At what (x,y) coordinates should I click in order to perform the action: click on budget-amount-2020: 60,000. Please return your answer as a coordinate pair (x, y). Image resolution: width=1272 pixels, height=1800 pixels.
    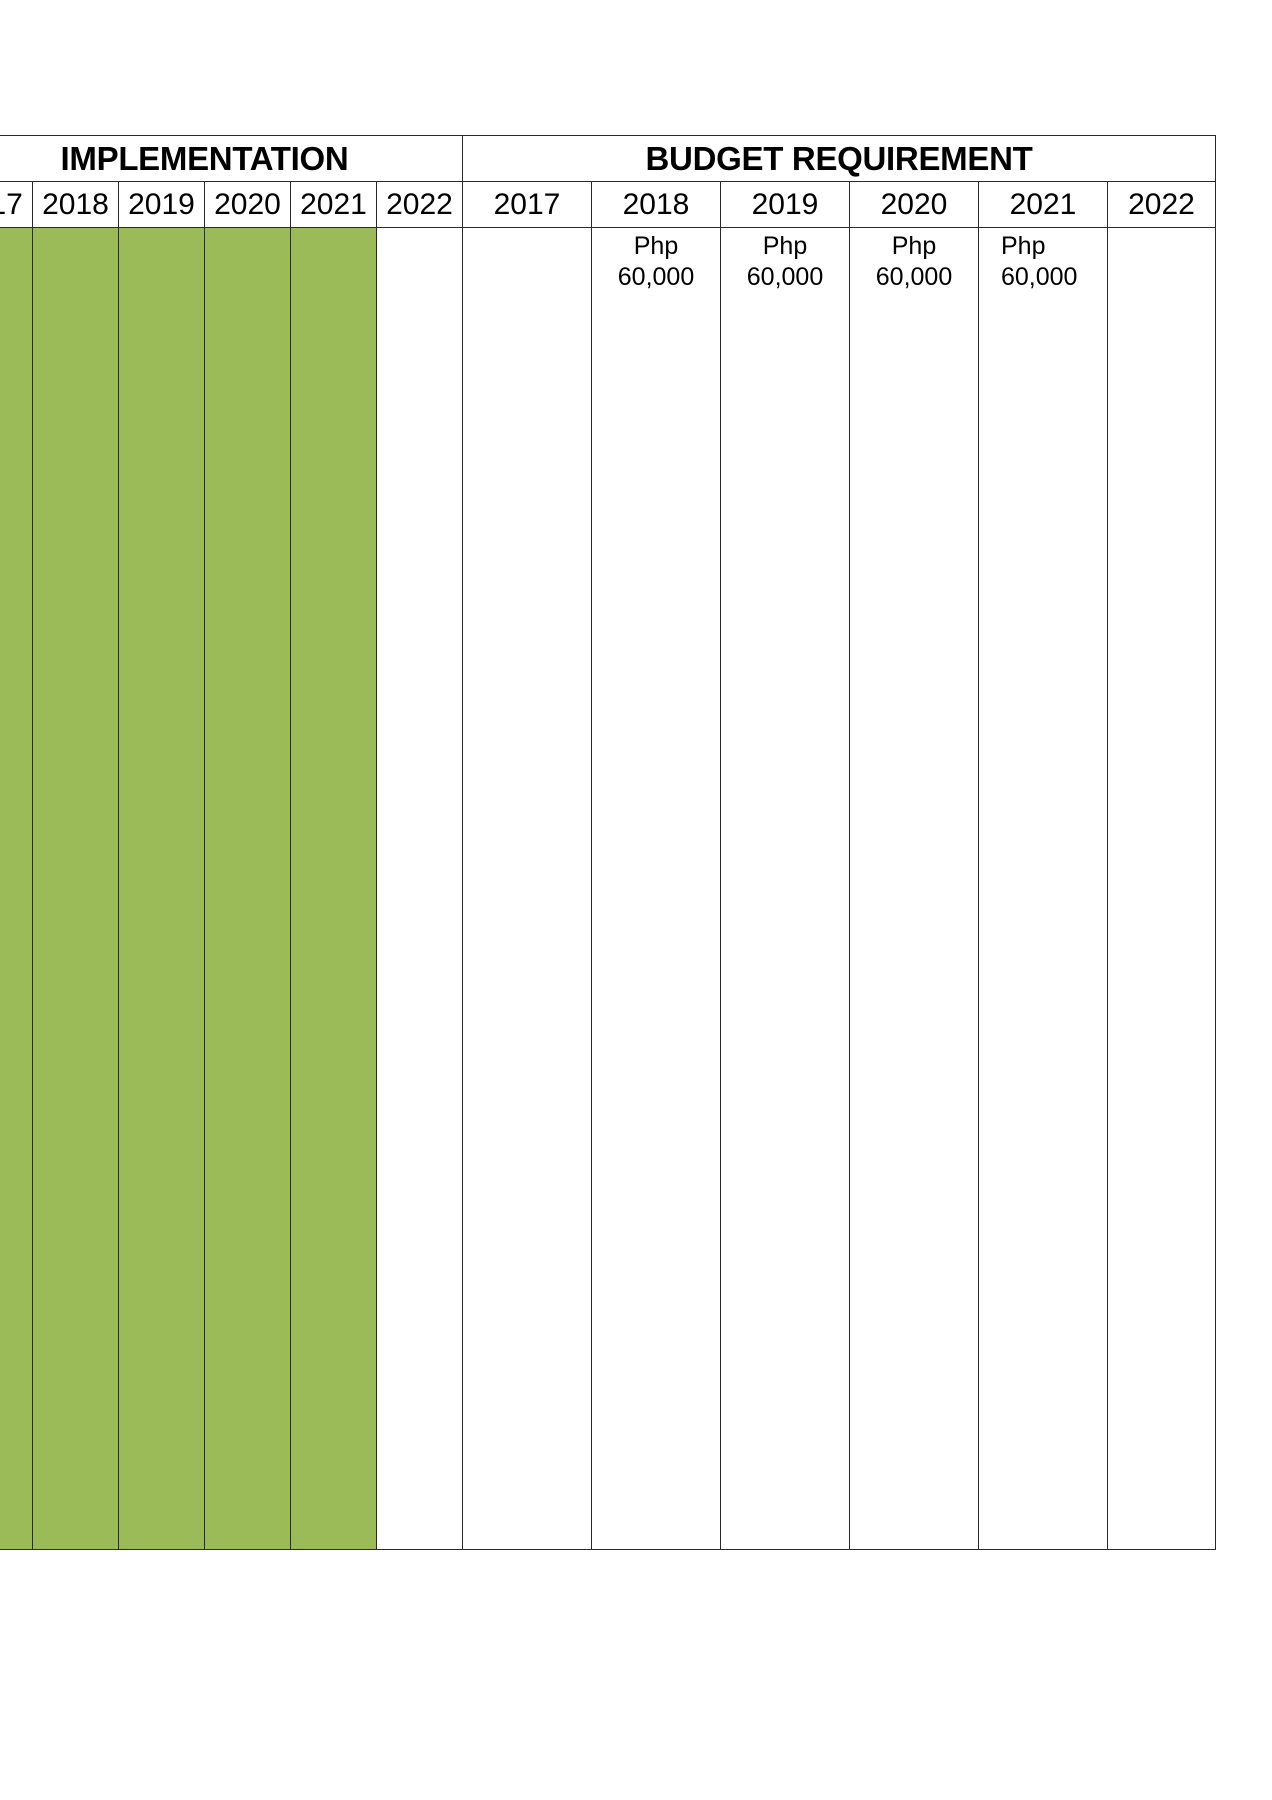
    Looking at the image, I should click on (914, 277).